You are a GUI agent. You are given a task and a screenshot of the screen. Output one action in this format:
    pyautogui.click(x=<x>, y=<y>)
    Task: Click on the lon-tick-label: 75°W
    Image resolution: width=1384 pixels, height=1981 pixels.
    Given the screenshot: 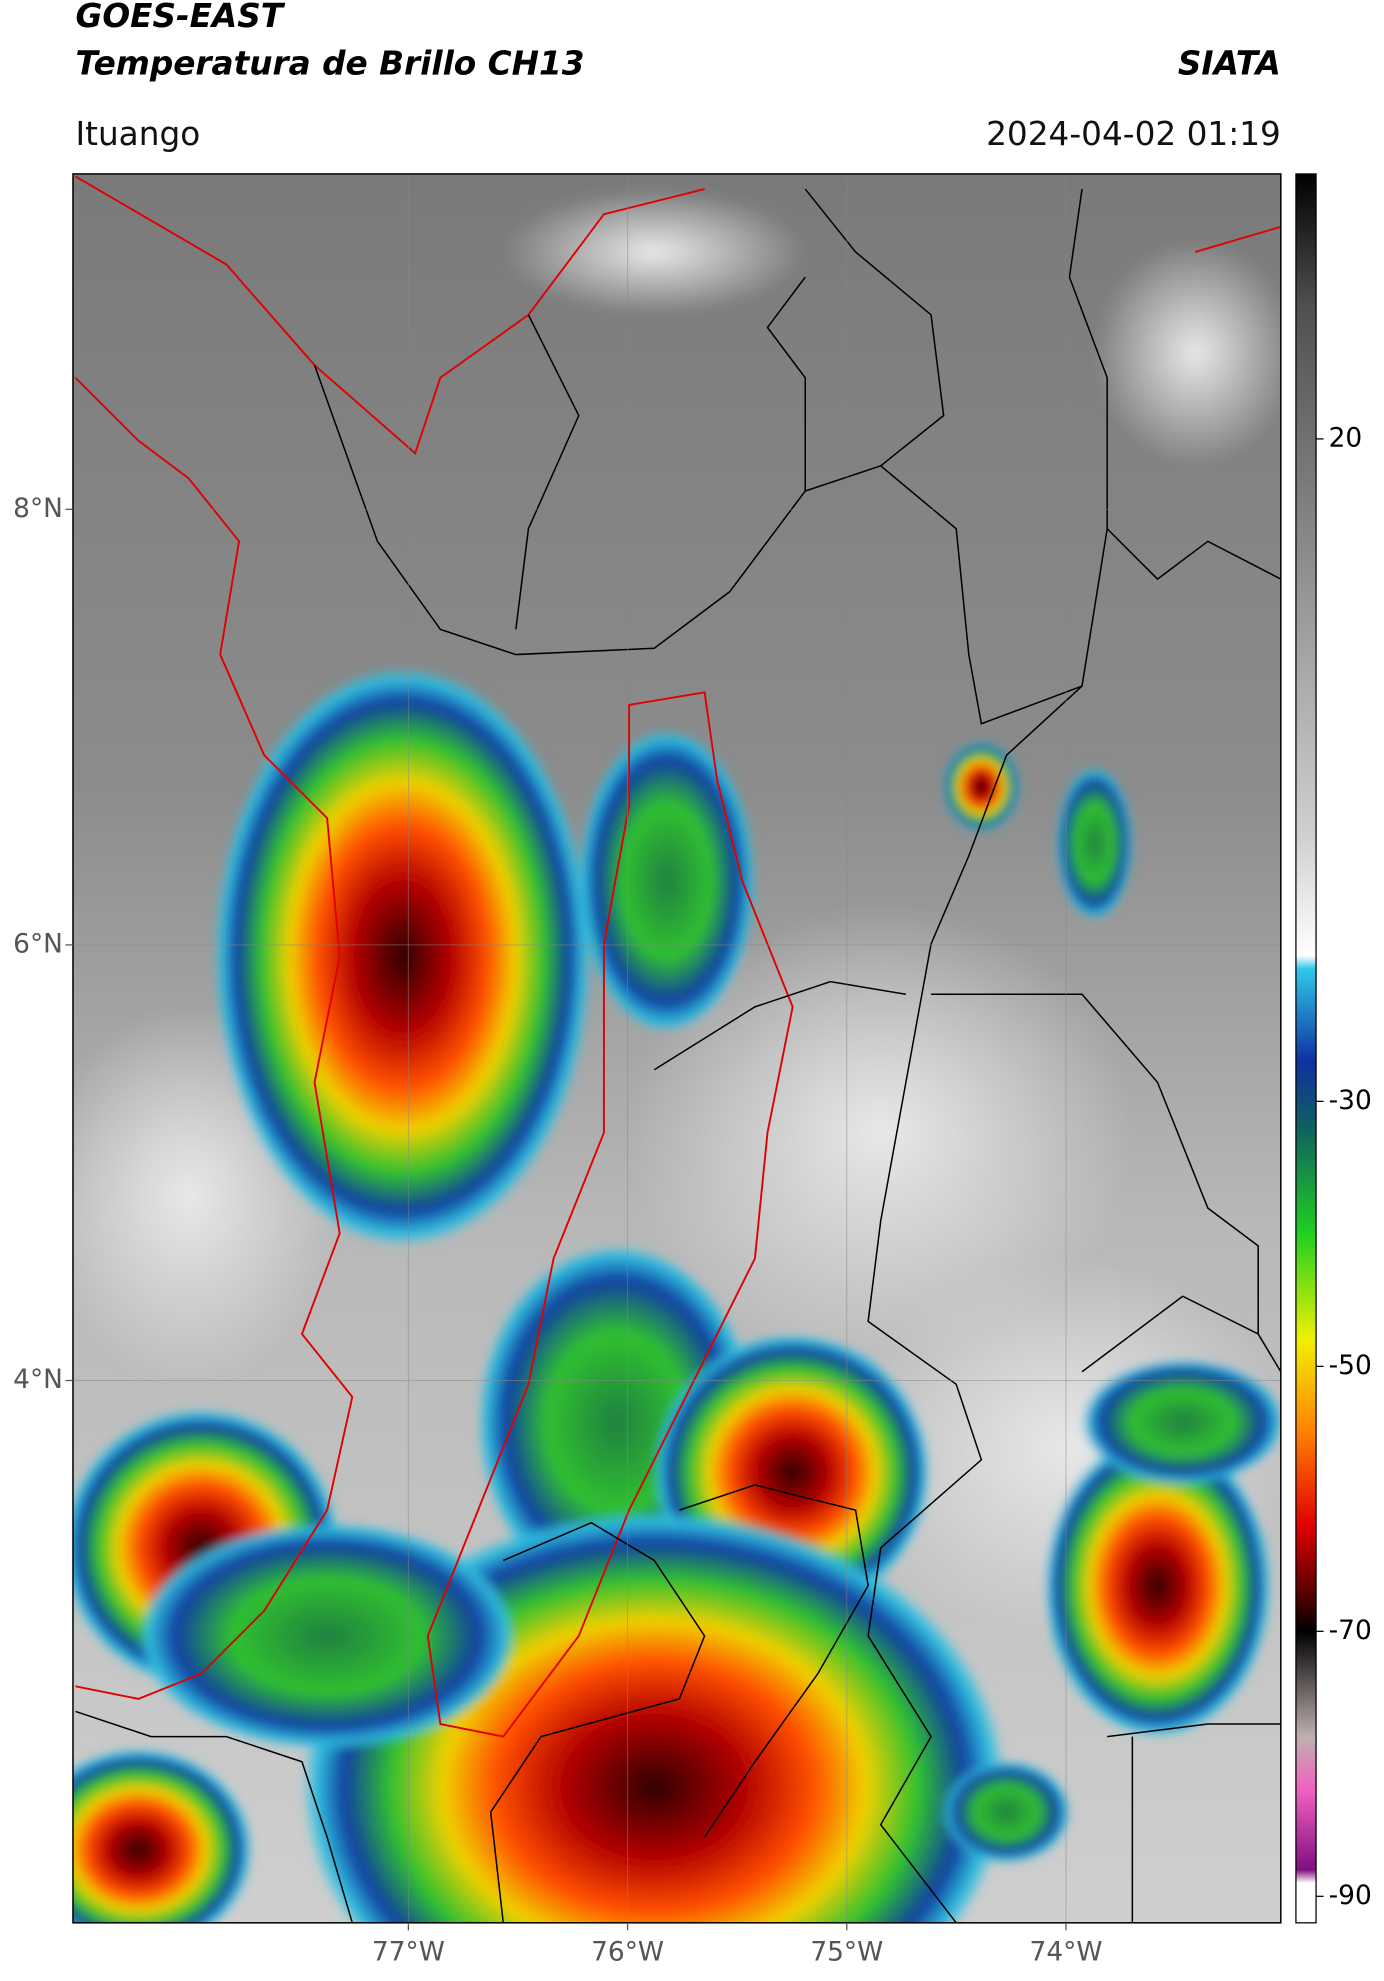 What is the action you would take?
    pyautogui.click(x=846, y=1952)
    